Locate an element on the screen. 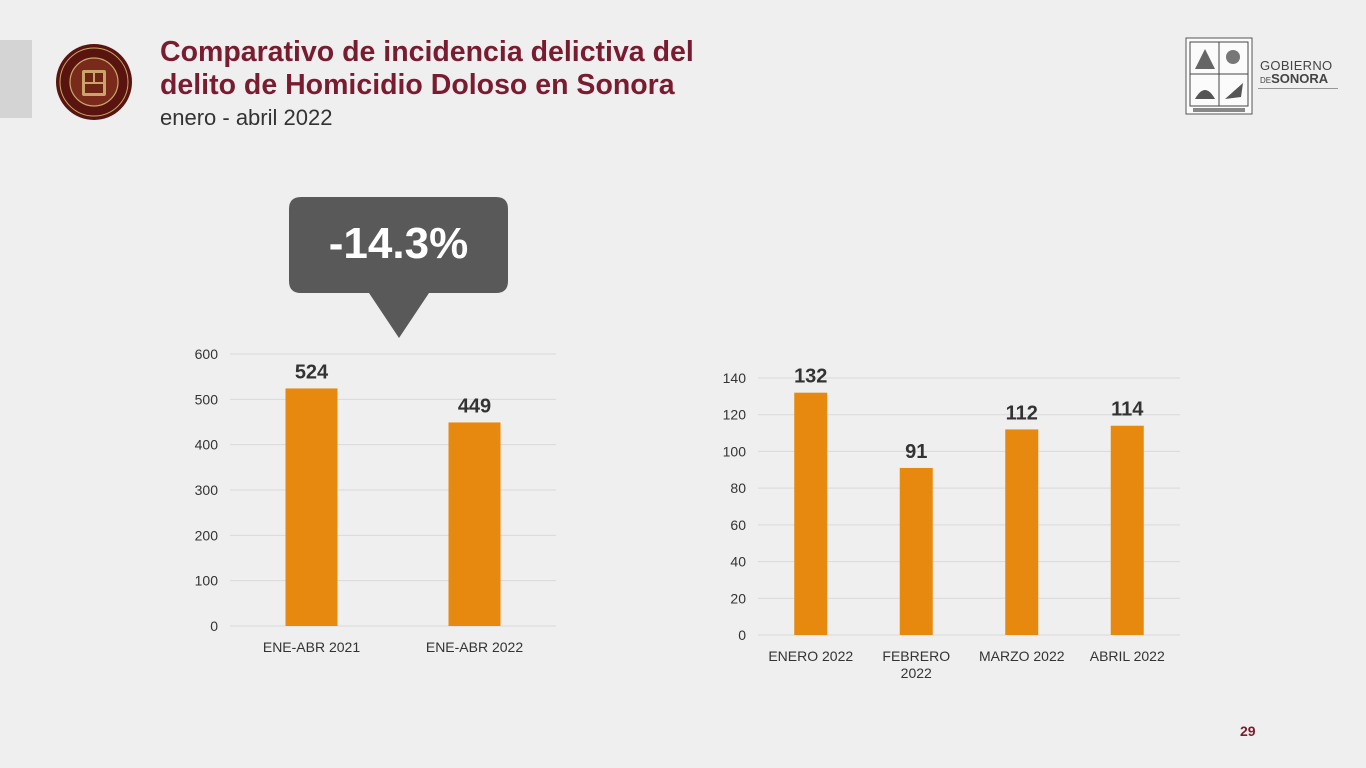 The height and width of the screenshot is (768, 1366). sonora-label: DESONORA is located at coordinates (1294, 78).